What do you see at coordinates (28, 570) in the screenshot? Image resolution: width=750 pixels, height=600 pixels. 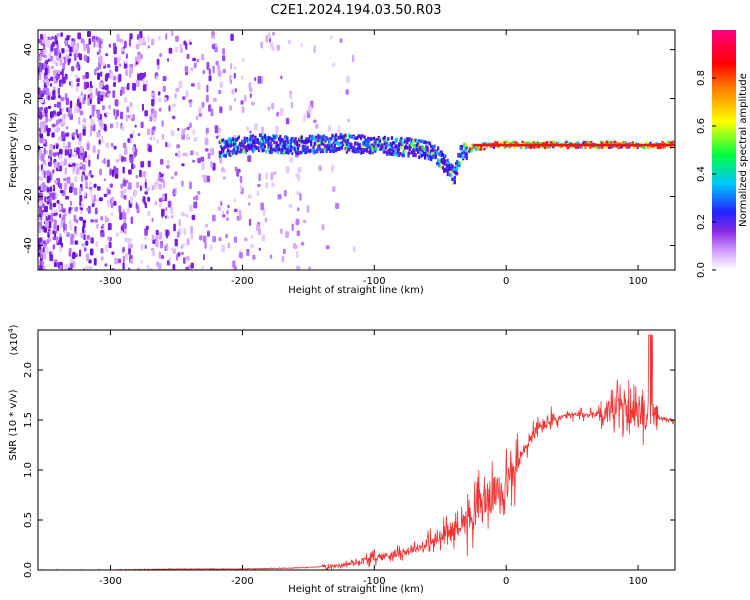 I see `y-tick-label: 0.0` at bounding box center [28, 570].